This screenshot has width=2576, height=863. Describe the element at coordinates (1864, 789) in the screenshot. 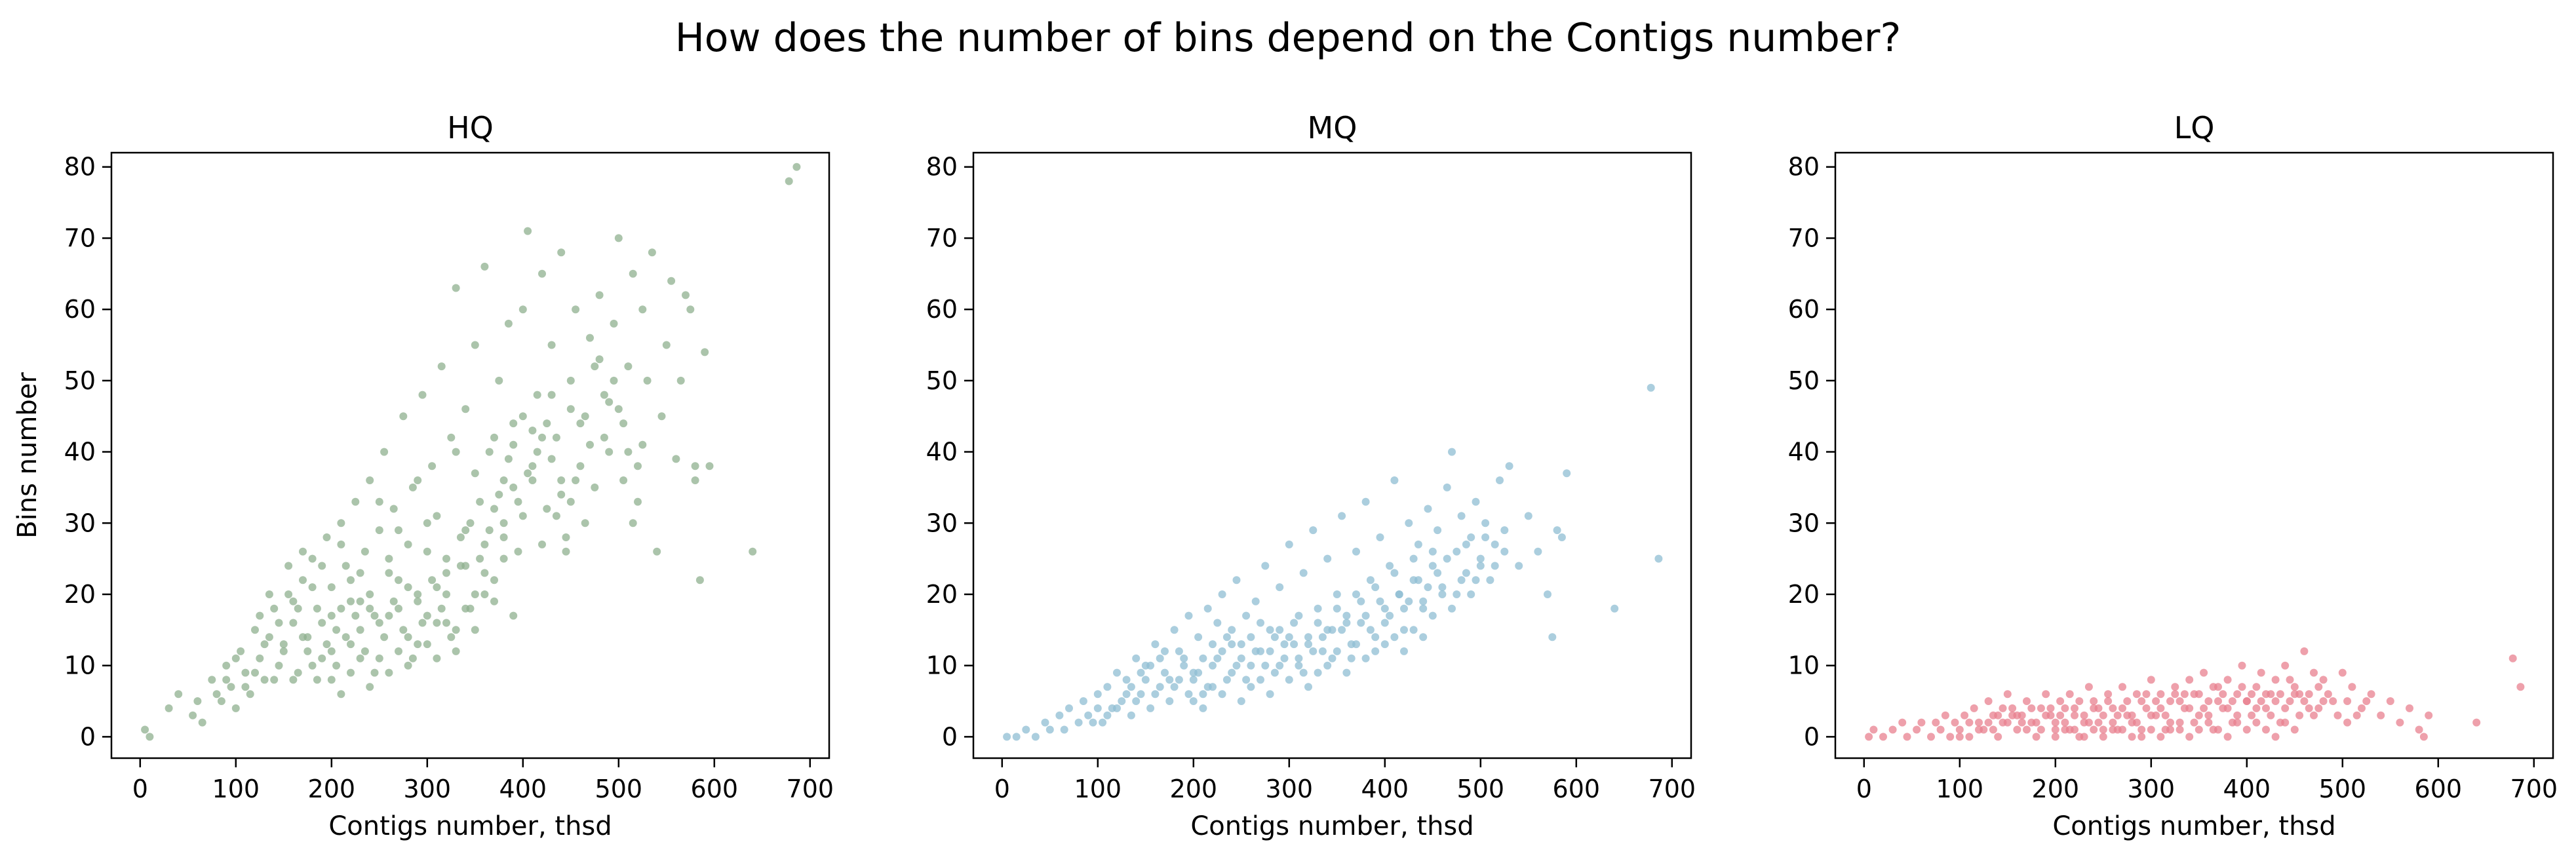

I see `x-tick-label: 0` at that location.